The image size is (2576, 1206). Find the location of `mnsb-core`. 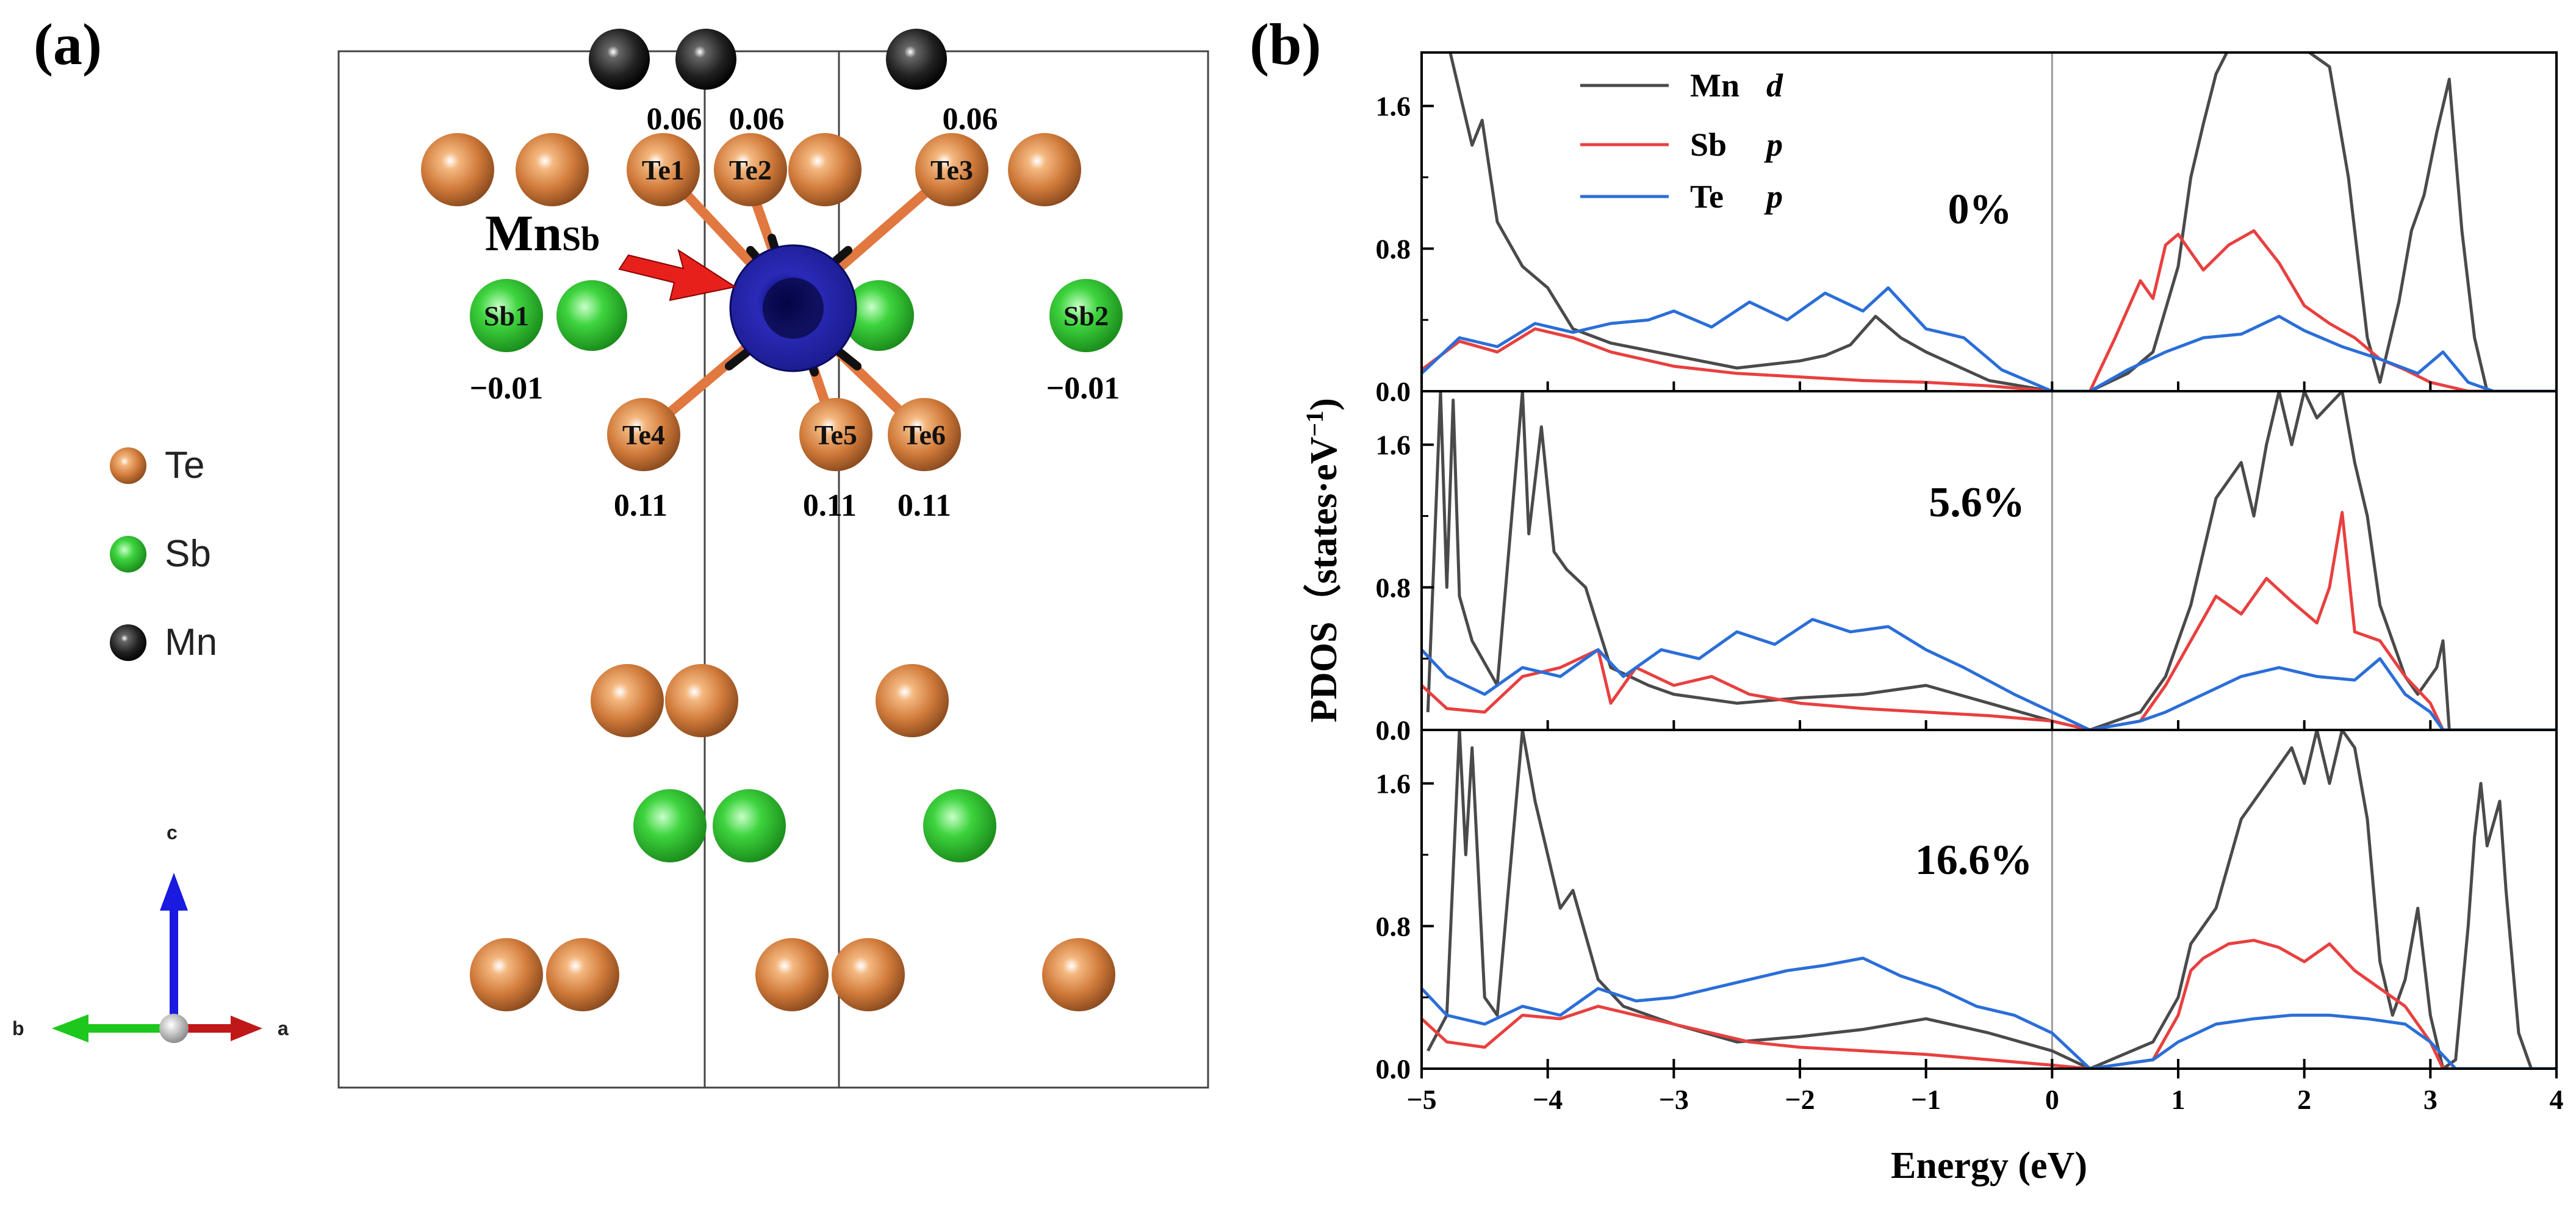

mnsb-core is located at coordinates (793, 308).